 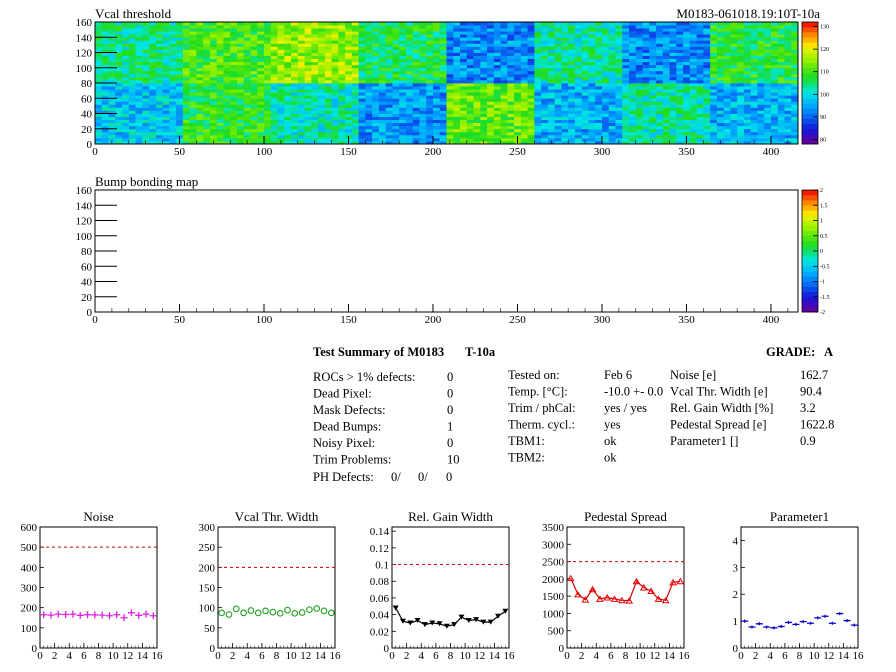 I want to click on y-tick-label: 0, so click(x=387, y=649).